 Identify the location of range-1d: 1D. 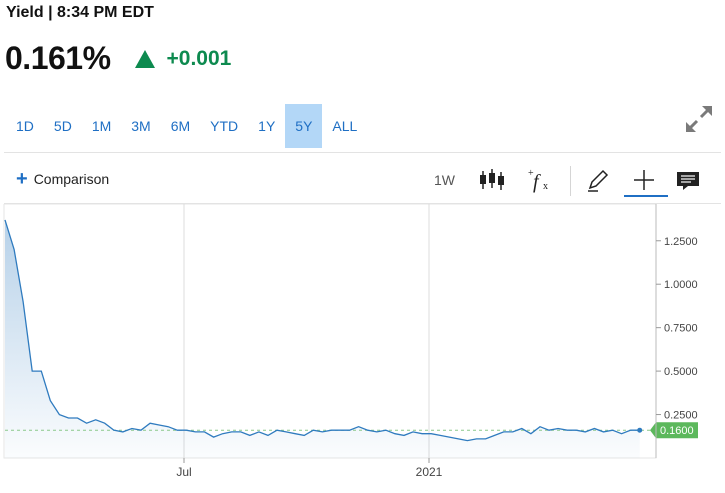
(25, 126).